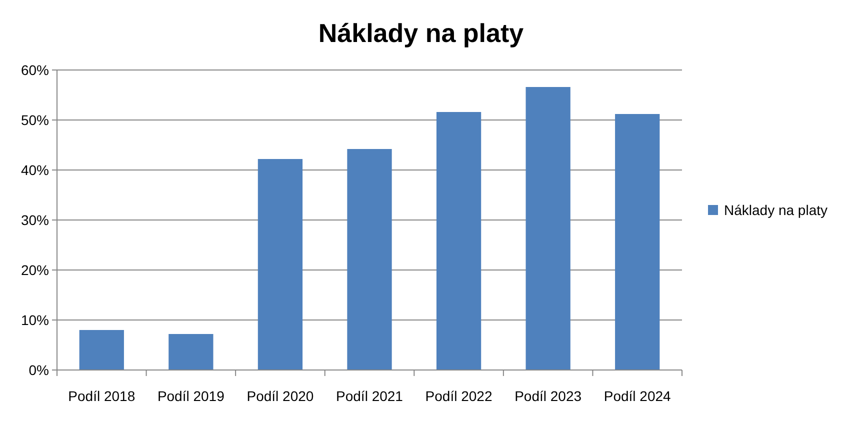  Describe the element at coordinates (638, 396) in the screenshot. I see `x-tick-label: Podíl 2024` at that location.